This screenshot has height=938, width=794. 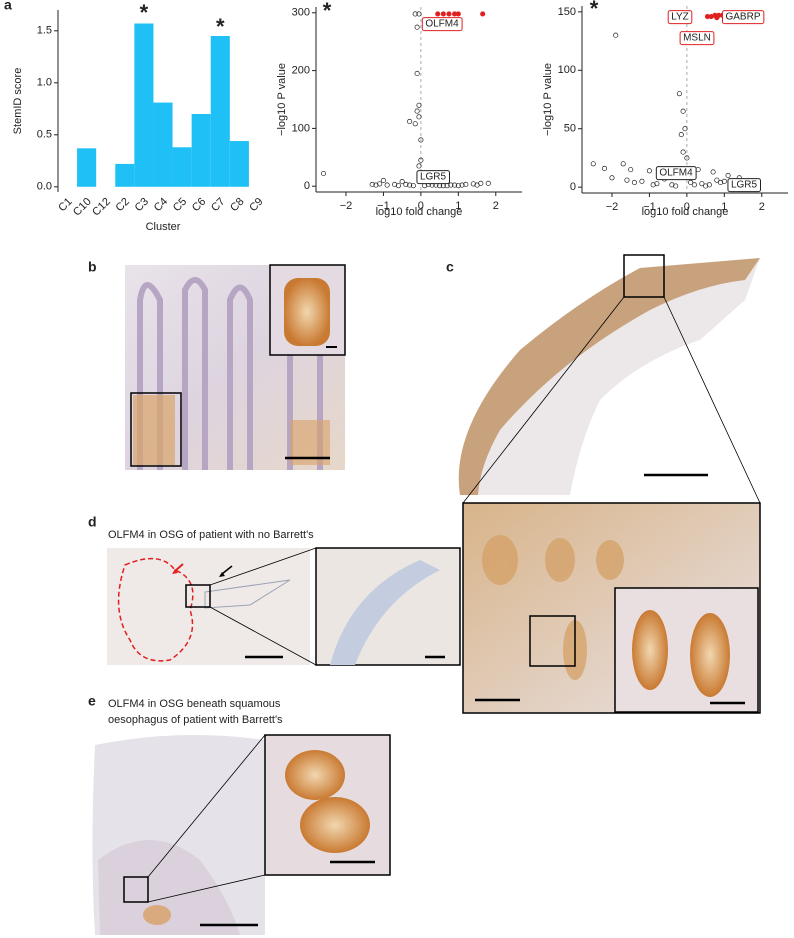 What do you see at coordinates (8, 6) in the screenshot?
I see `panel-letter: a` at bounding box center [8, 6].